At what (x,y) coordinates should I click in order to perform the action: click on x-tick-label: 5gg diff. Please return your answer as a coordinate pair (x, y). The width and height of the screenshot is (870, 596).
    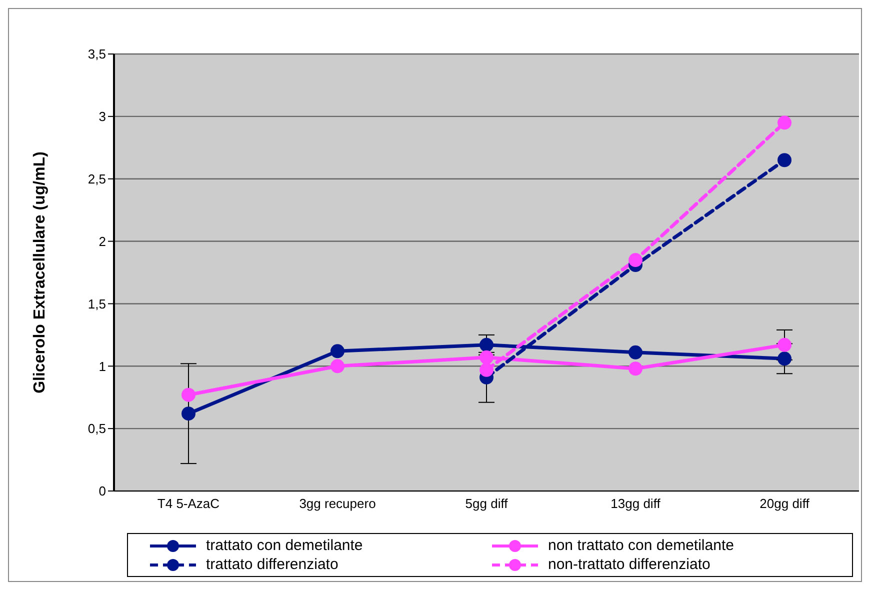
    Looking at the image, I should click on (486, 504).